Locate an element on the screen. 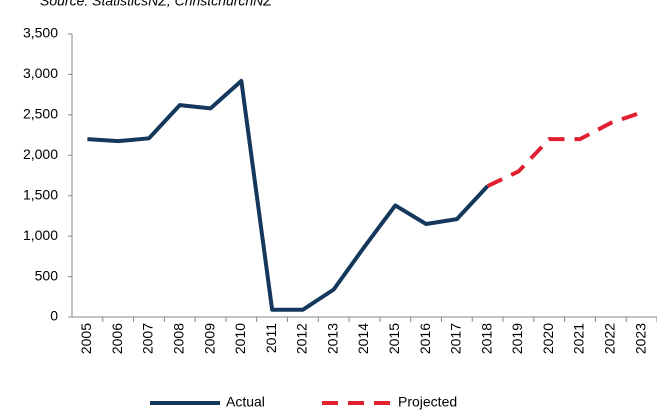 The image size is (657, 410). y-tick-label: 1,500 is located at coordinates (40, 194).